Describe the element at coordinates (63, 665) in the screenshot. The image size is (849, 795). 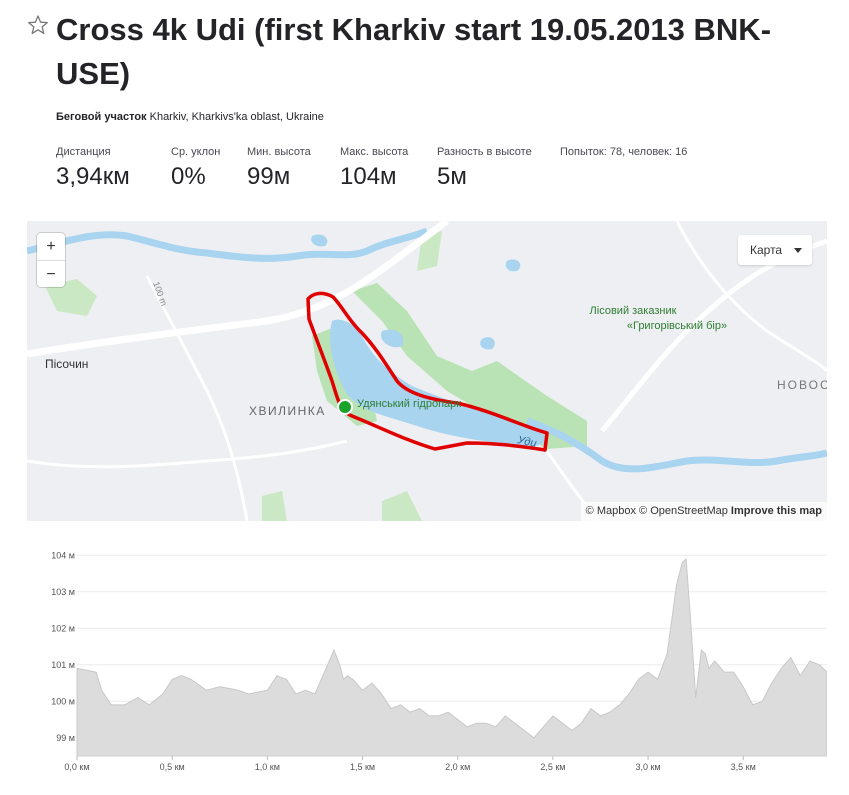
I see `y-tick-label: 101 м` at that location.